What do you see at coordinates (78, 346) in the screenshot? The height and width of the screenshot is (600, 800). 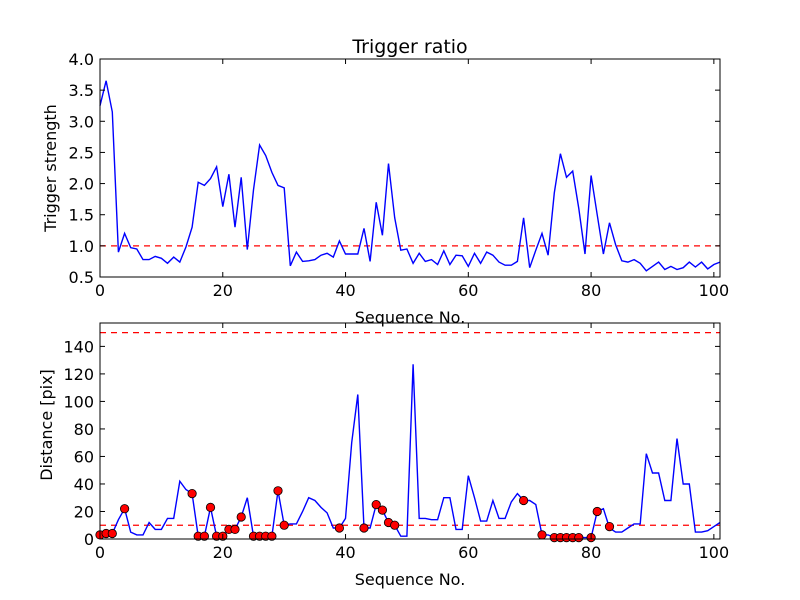 I see `bottom-y-tick-label: 140` at bounding box center [78, 346].